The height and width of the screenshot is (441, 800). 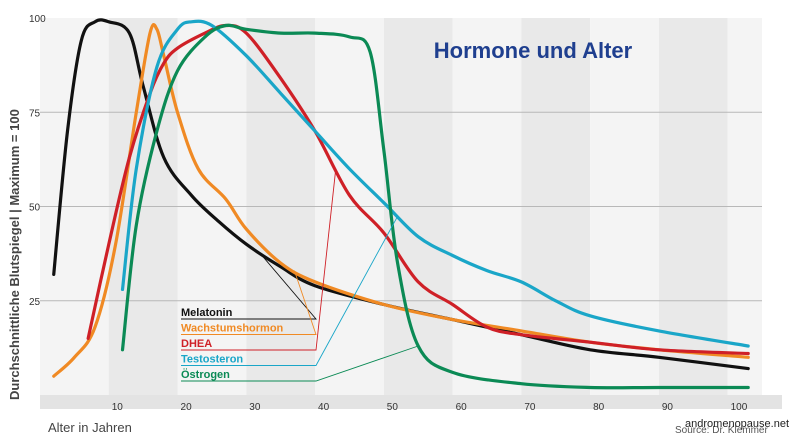 I want to click on leader-line-testosteron, so click(x=289, y=291).